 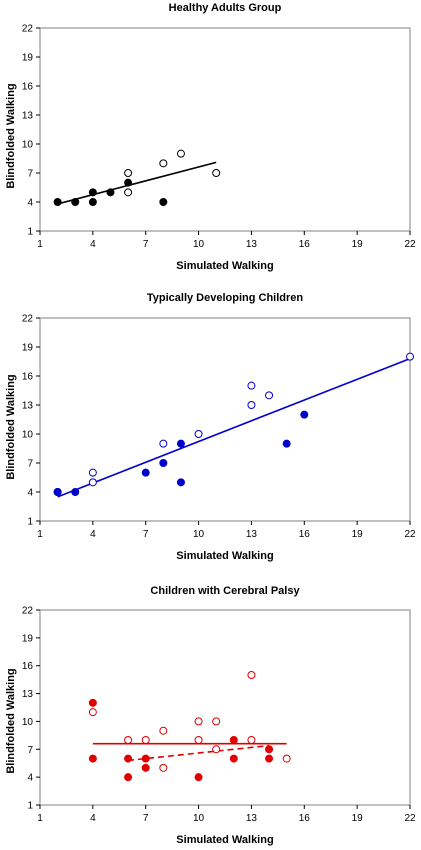 I want to click on chart-title: Typically Developing Children, so click(x=225, y=298).